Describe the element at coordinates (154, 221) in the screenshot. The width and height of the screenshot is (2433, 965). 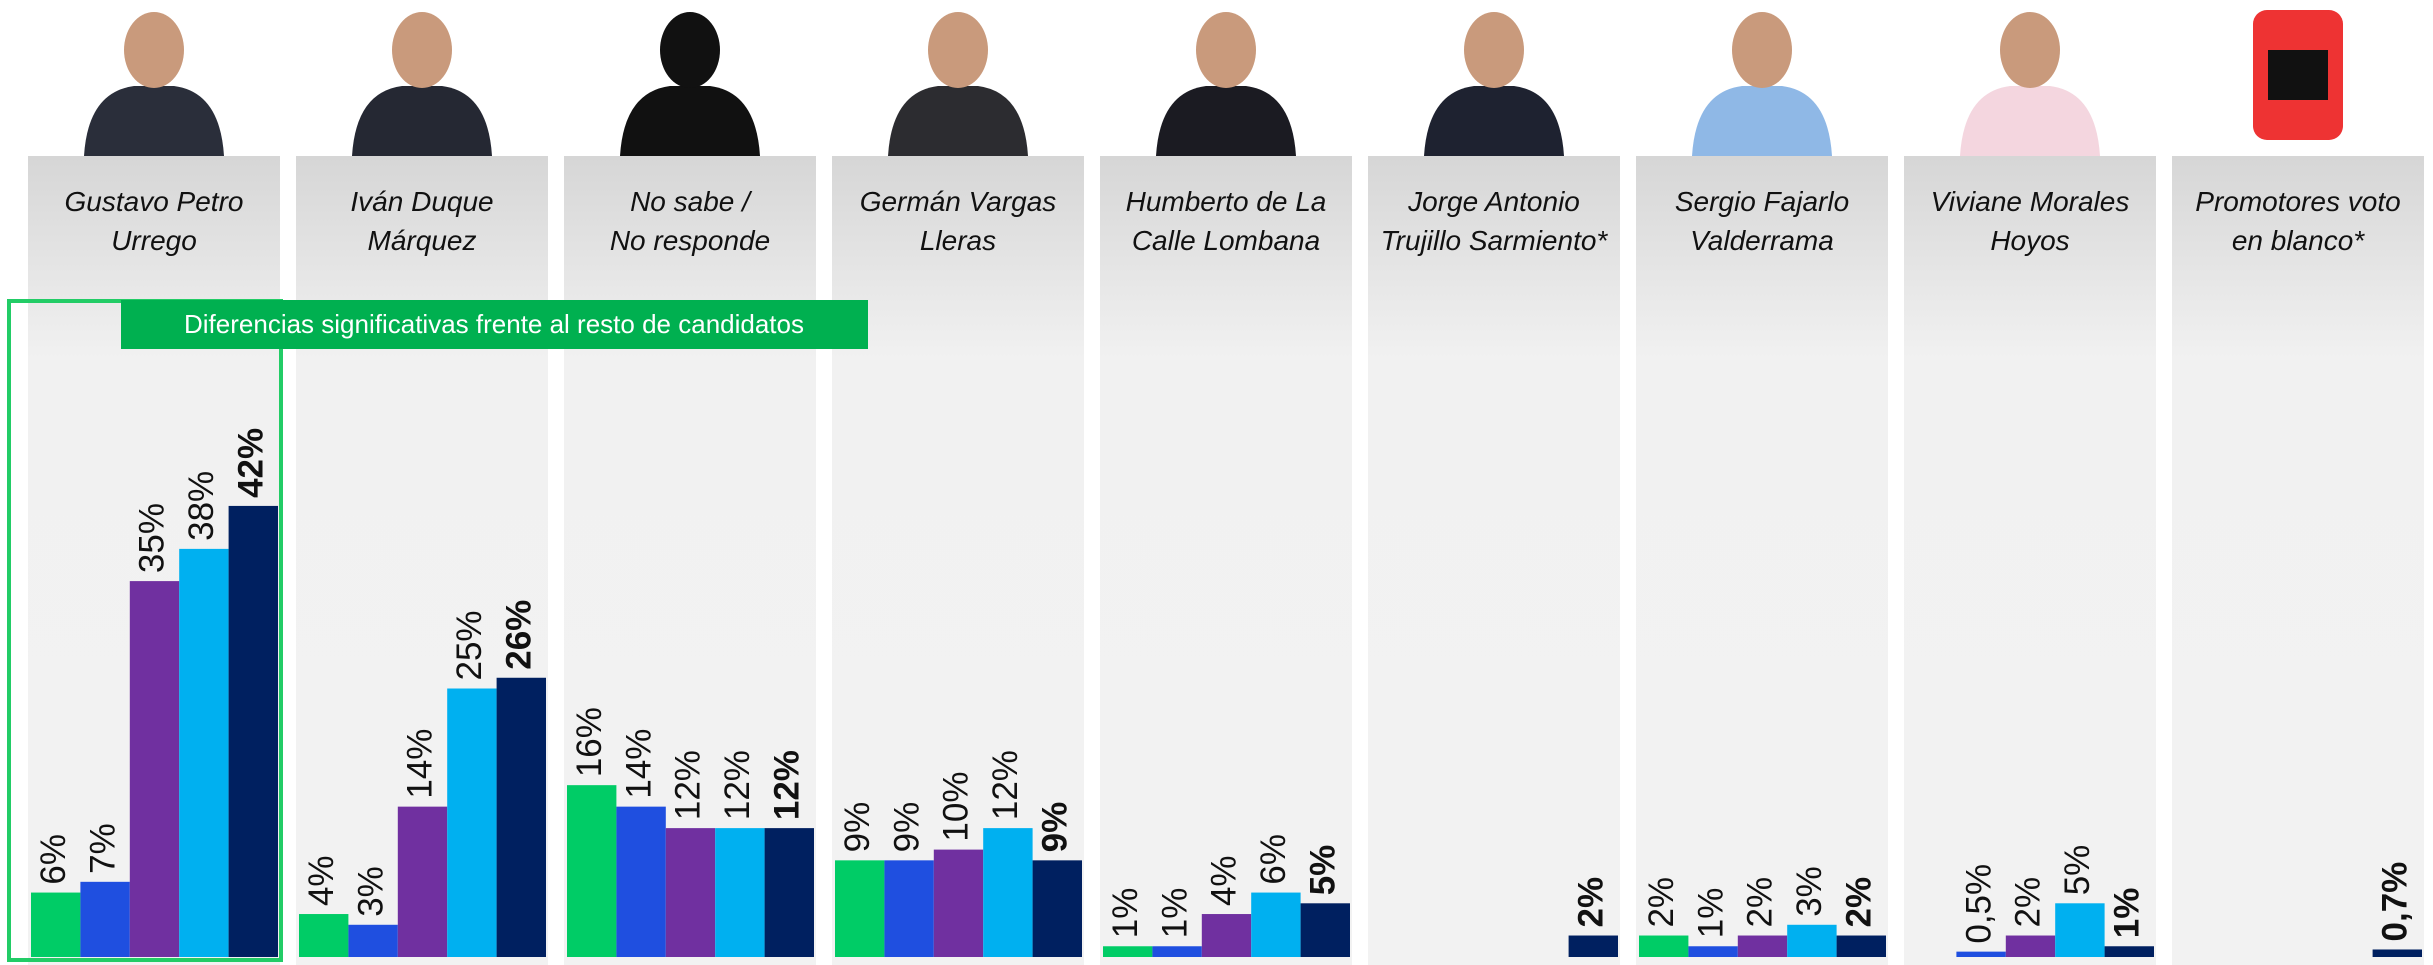
I see `candidate-name: Gustavo Petro Urrego` at that location.